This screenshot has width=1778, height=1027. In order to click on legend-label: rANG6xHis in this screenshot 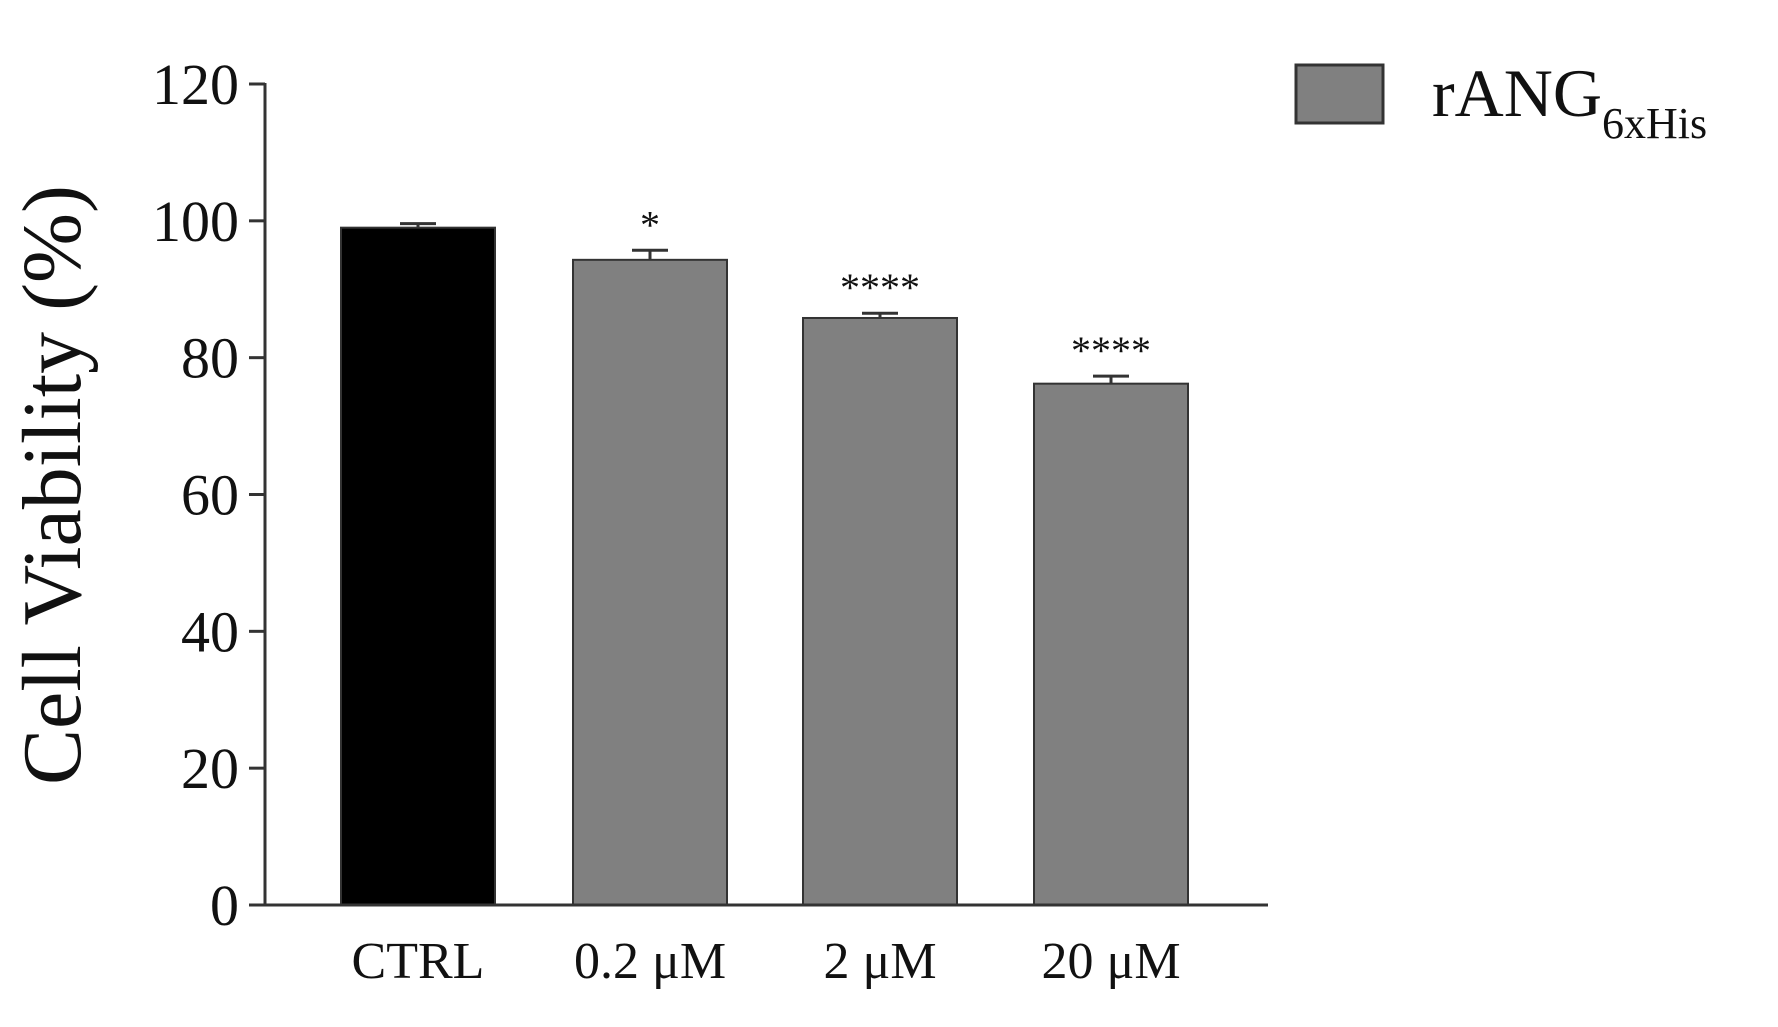, I will do `click(1569, 101)`.